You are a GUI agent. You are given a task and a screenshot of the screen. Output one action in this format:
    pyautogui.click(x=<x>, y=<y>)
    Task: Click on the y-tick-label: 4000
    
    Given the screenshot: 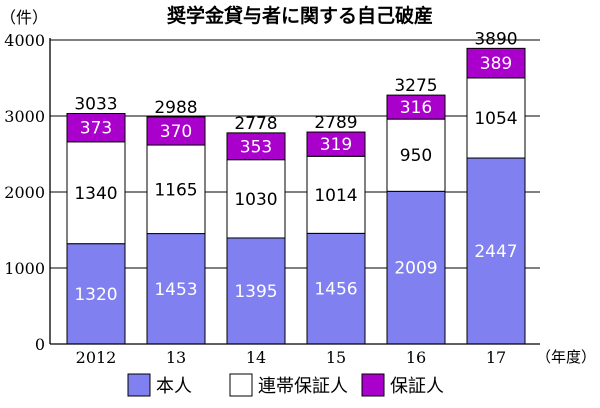 What is the action you would take?
    pyautogui.click(x=24, y=40)
    